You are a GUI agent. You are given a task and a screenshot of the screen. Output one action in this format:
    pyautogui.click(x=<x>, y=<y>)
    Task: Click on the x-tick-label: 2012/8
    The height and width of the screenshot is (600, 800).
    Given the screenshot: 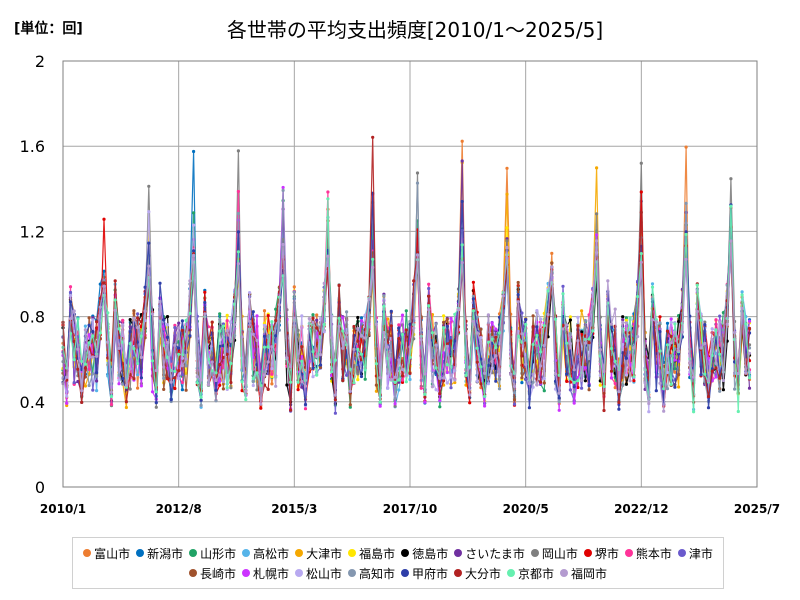 What is the action you would take?
    pyautogui.click(x=179, y=509)
    